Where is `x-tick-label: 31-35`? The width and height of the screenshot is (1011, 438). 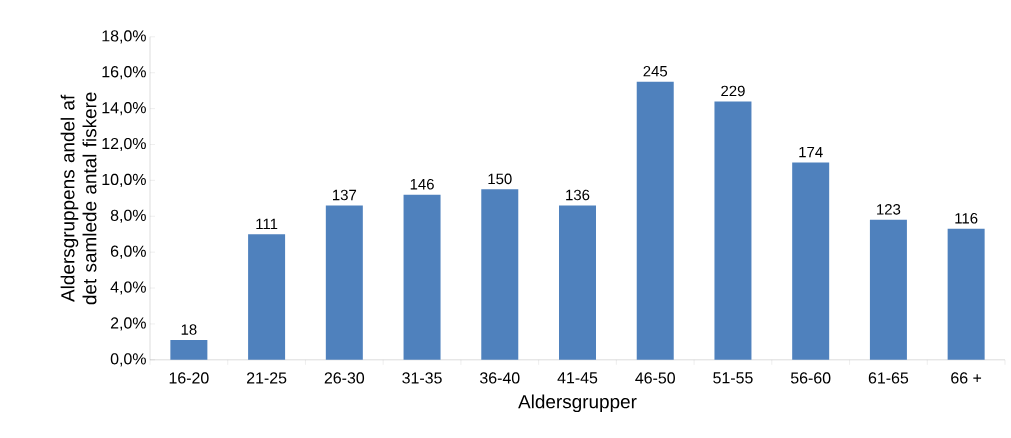
x-tick-label: 31-35 is located at coordinates (422, 378).